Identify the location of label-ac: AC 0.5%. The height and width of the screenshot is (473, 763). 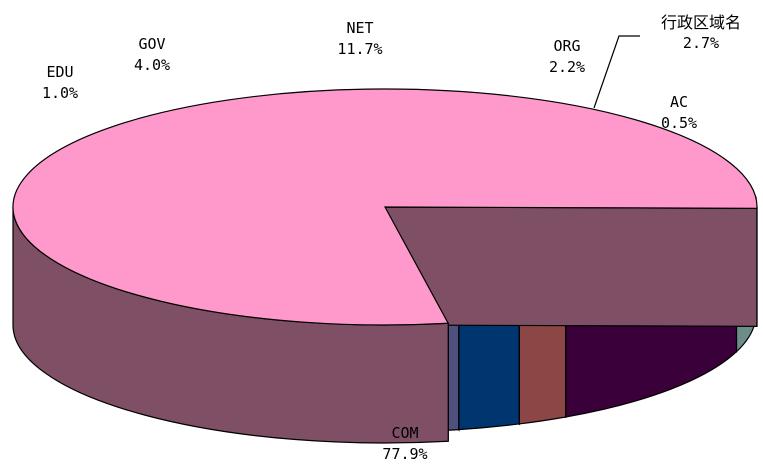
(679, 113).